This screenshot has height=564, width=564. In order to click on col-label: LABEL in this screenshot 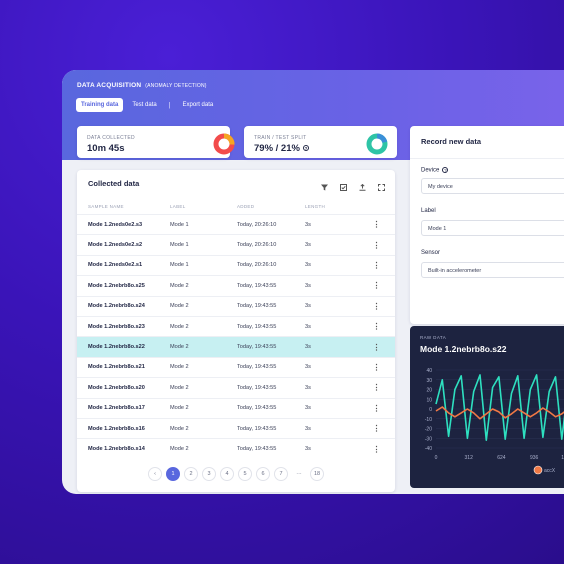, I will do `click(178, 206)`.